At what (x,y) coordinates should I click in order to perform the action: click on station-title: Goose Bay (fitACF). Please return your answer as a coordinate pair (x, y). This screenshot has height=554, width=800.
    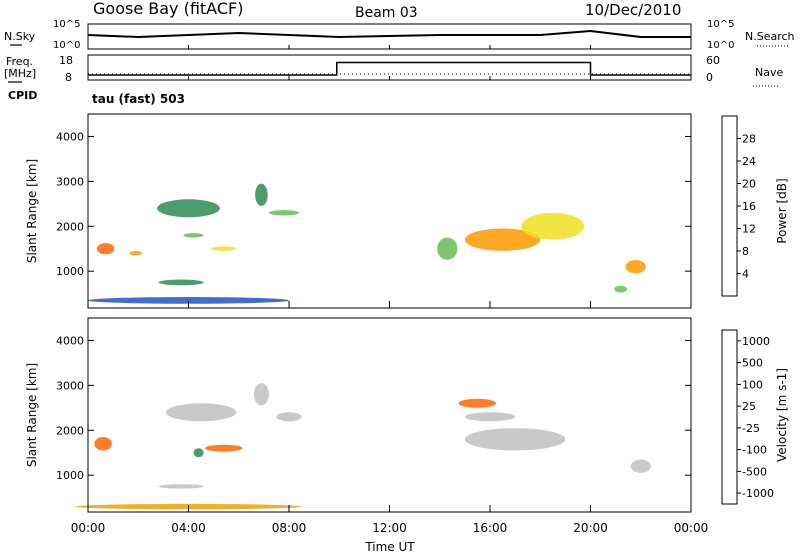
    Looking at the image, I should click on (168, 9).